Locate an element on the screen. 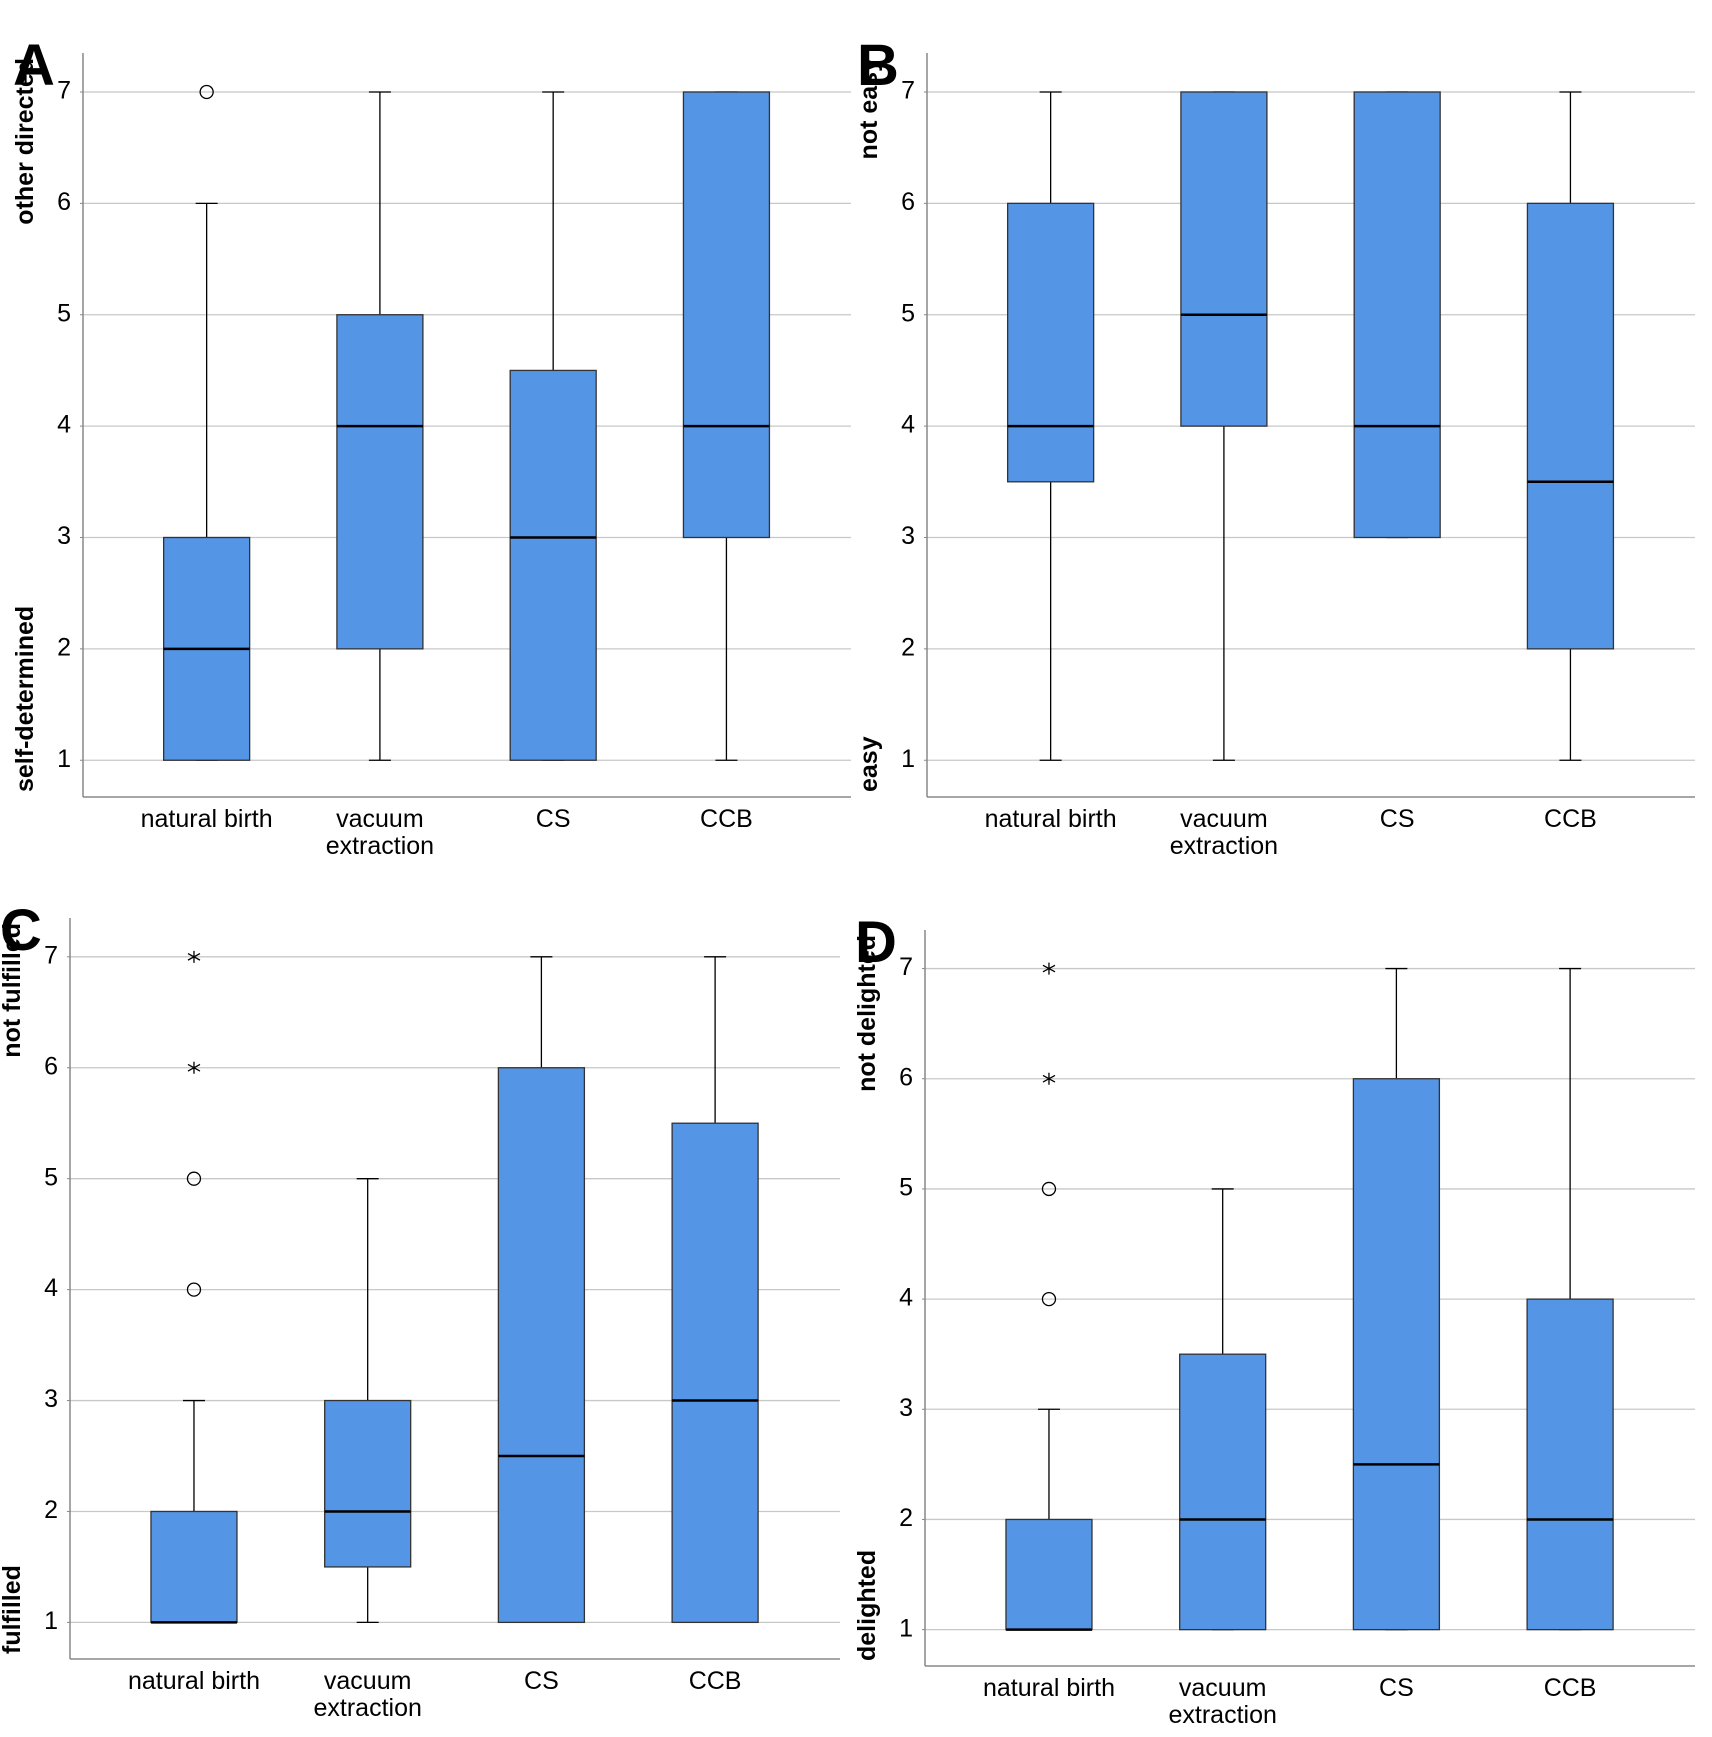 This screenshot has width=1712, height=1737. y-axis-title-top: other directed is located at coordinates (25, 141).